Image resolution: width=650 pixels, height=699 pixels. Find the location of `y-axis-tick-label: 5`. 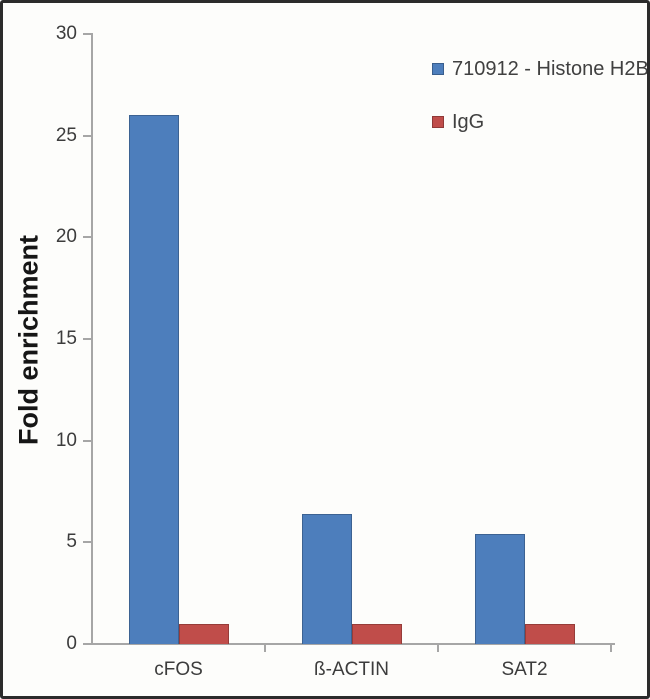

y-axis-tick-label: 5 is located at coordinates (71, 542).